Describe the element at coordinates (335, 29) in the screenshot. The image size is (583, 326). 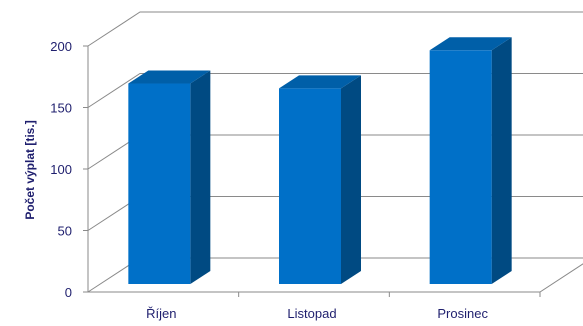
I see `gridline` at that location.